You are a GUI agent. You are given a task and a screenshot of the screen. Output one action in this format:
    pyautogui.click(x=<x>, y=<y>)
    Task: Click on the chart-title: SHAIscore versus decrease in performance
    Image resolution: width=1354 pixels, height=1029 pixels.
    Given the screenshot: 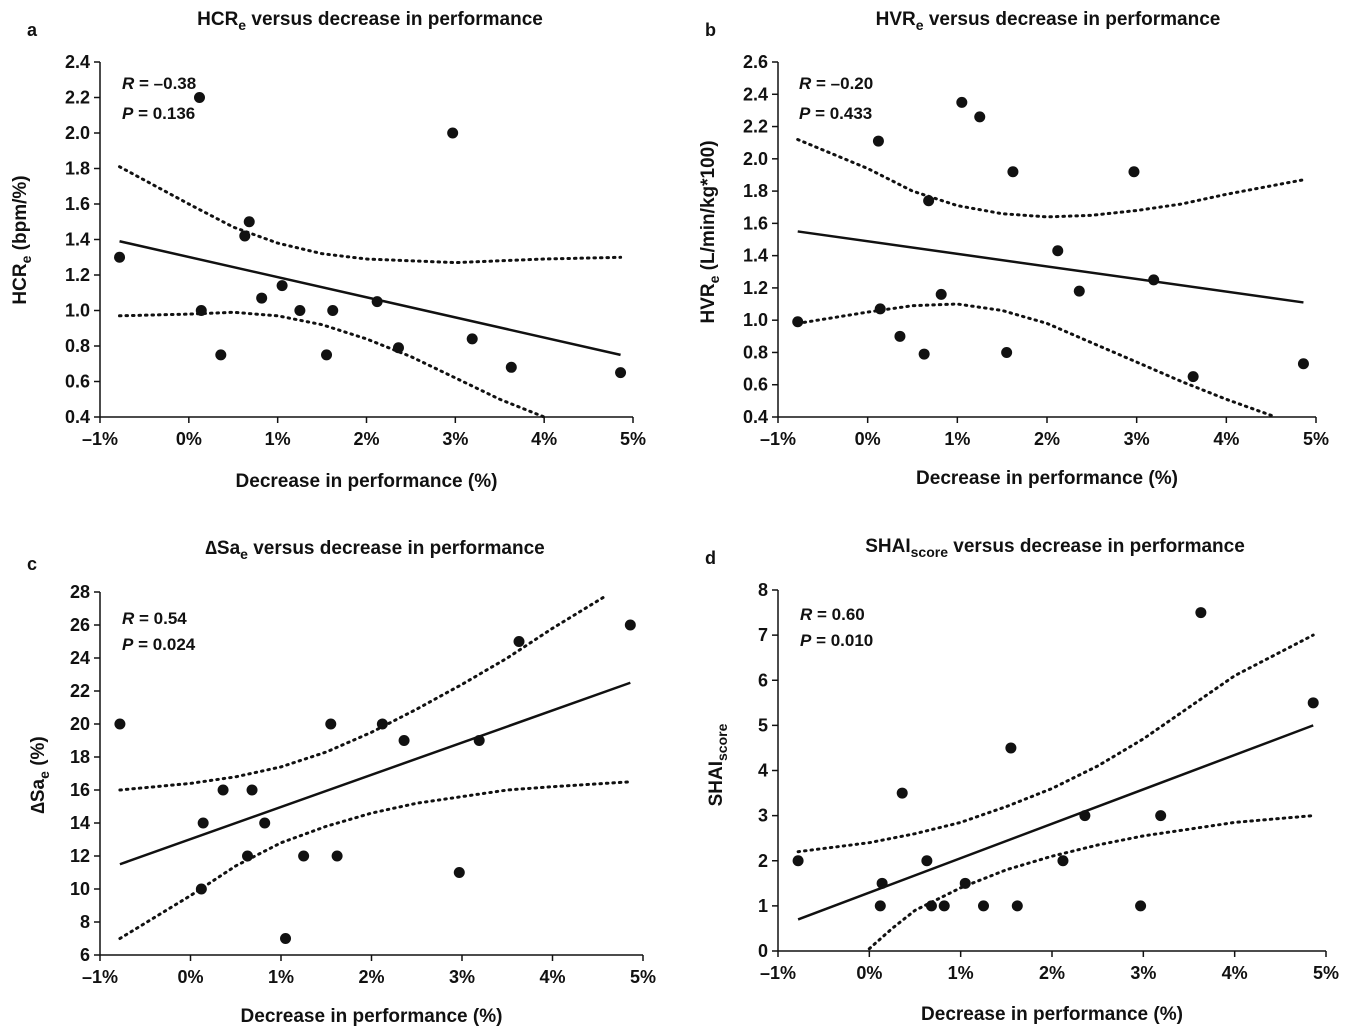 What is the action you would take?
    pyautogui.click(x=1055, y=548)
    